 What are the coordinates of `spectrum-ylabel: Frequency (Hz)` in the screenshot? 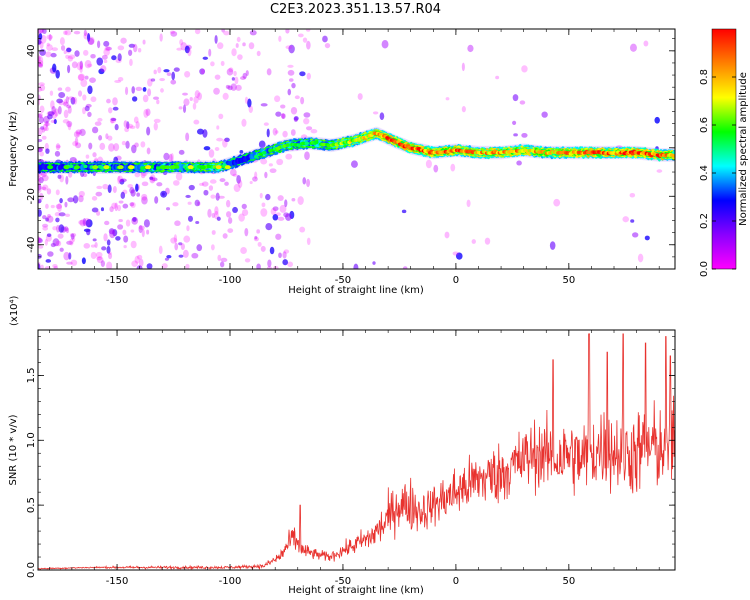 It's located at (13, 149).